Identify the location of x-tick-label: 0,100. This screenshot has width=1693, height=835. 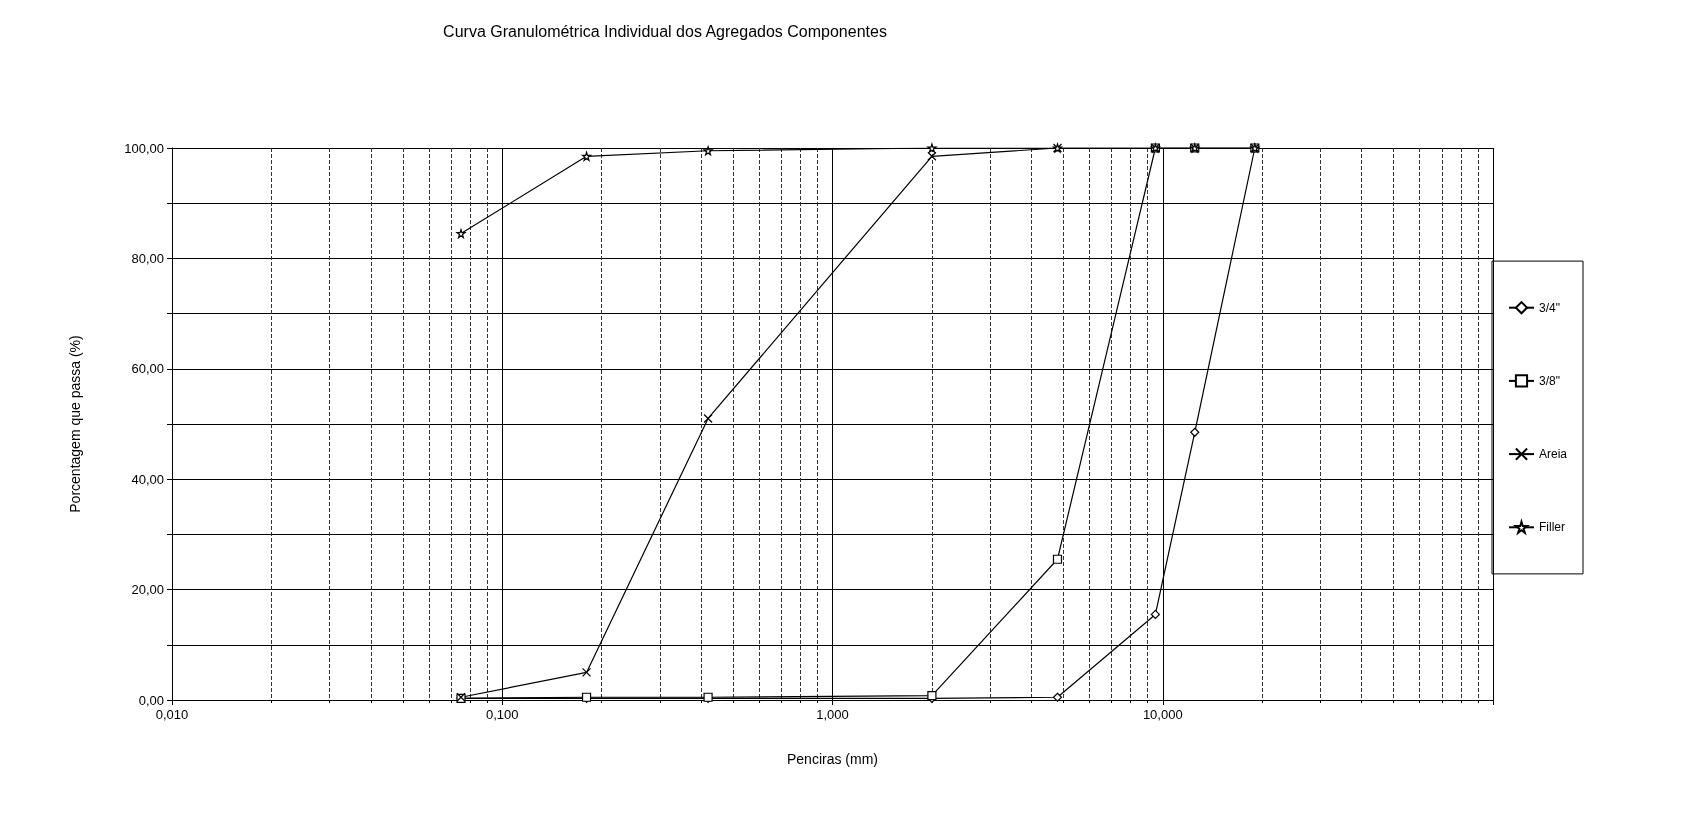
(502, 714).